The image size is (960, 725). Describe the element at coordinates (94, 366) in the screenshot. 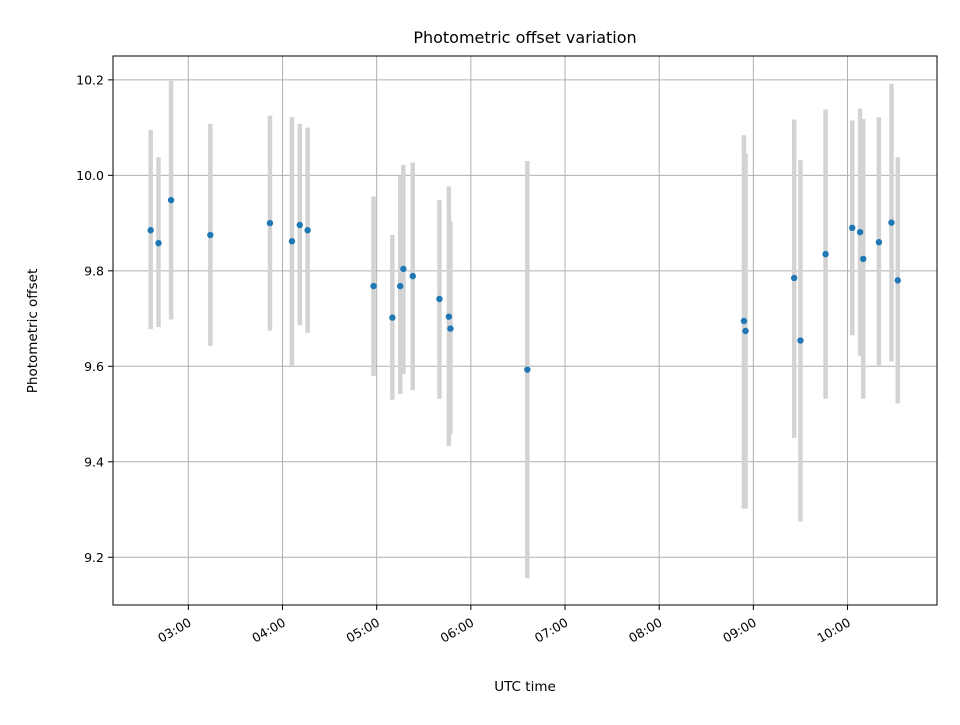

I see `y-tick-label: 9.6` at that location.